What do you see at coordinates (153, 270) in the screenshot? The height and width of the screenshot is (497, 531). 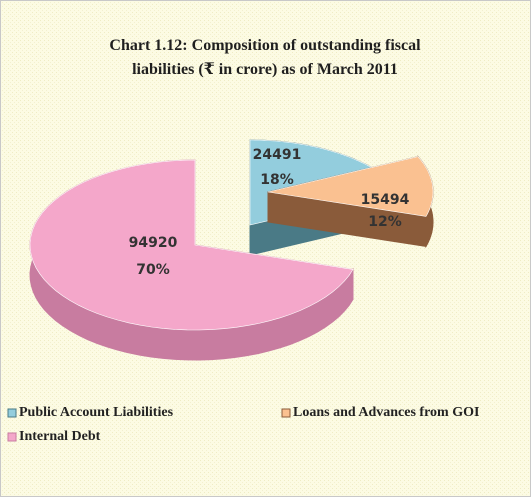 I see `percent-label: 70%` at bounding box center [153, 270].